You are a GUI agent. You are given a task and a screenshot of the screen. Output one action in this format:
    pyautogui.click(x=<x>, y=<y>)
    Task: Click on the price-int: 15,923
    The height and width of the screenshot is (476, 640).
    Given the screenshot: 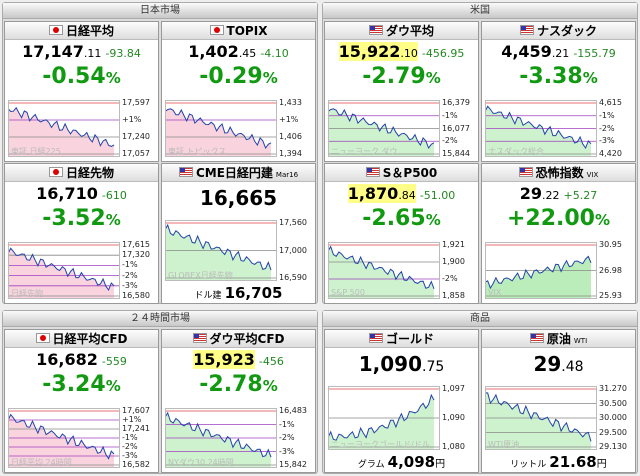 What is the action you would take?
    pyautogui.click(x=224, y=359)
    